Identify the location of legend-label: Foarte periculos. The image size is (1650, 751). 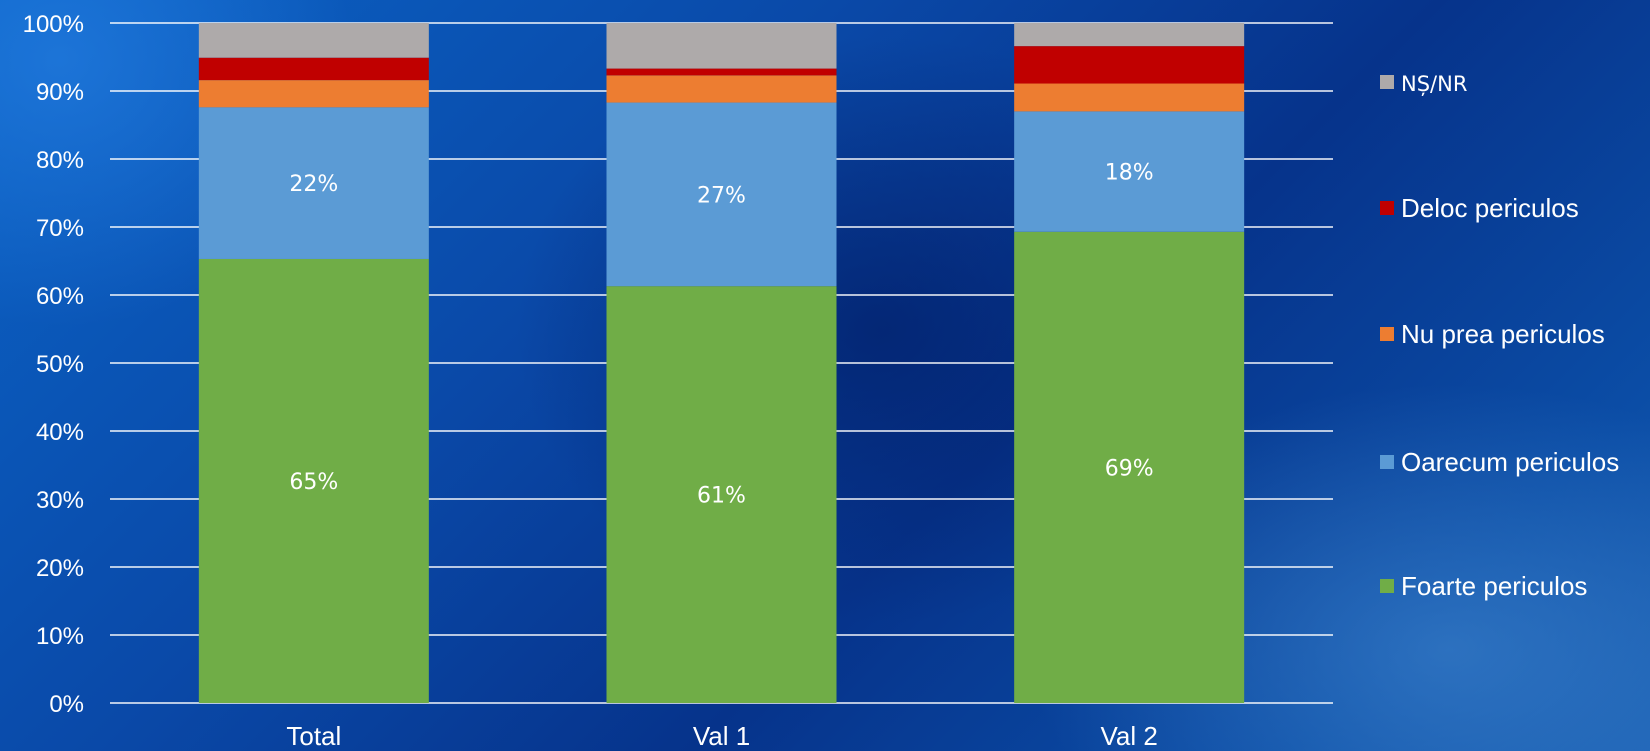
(1494, 586).